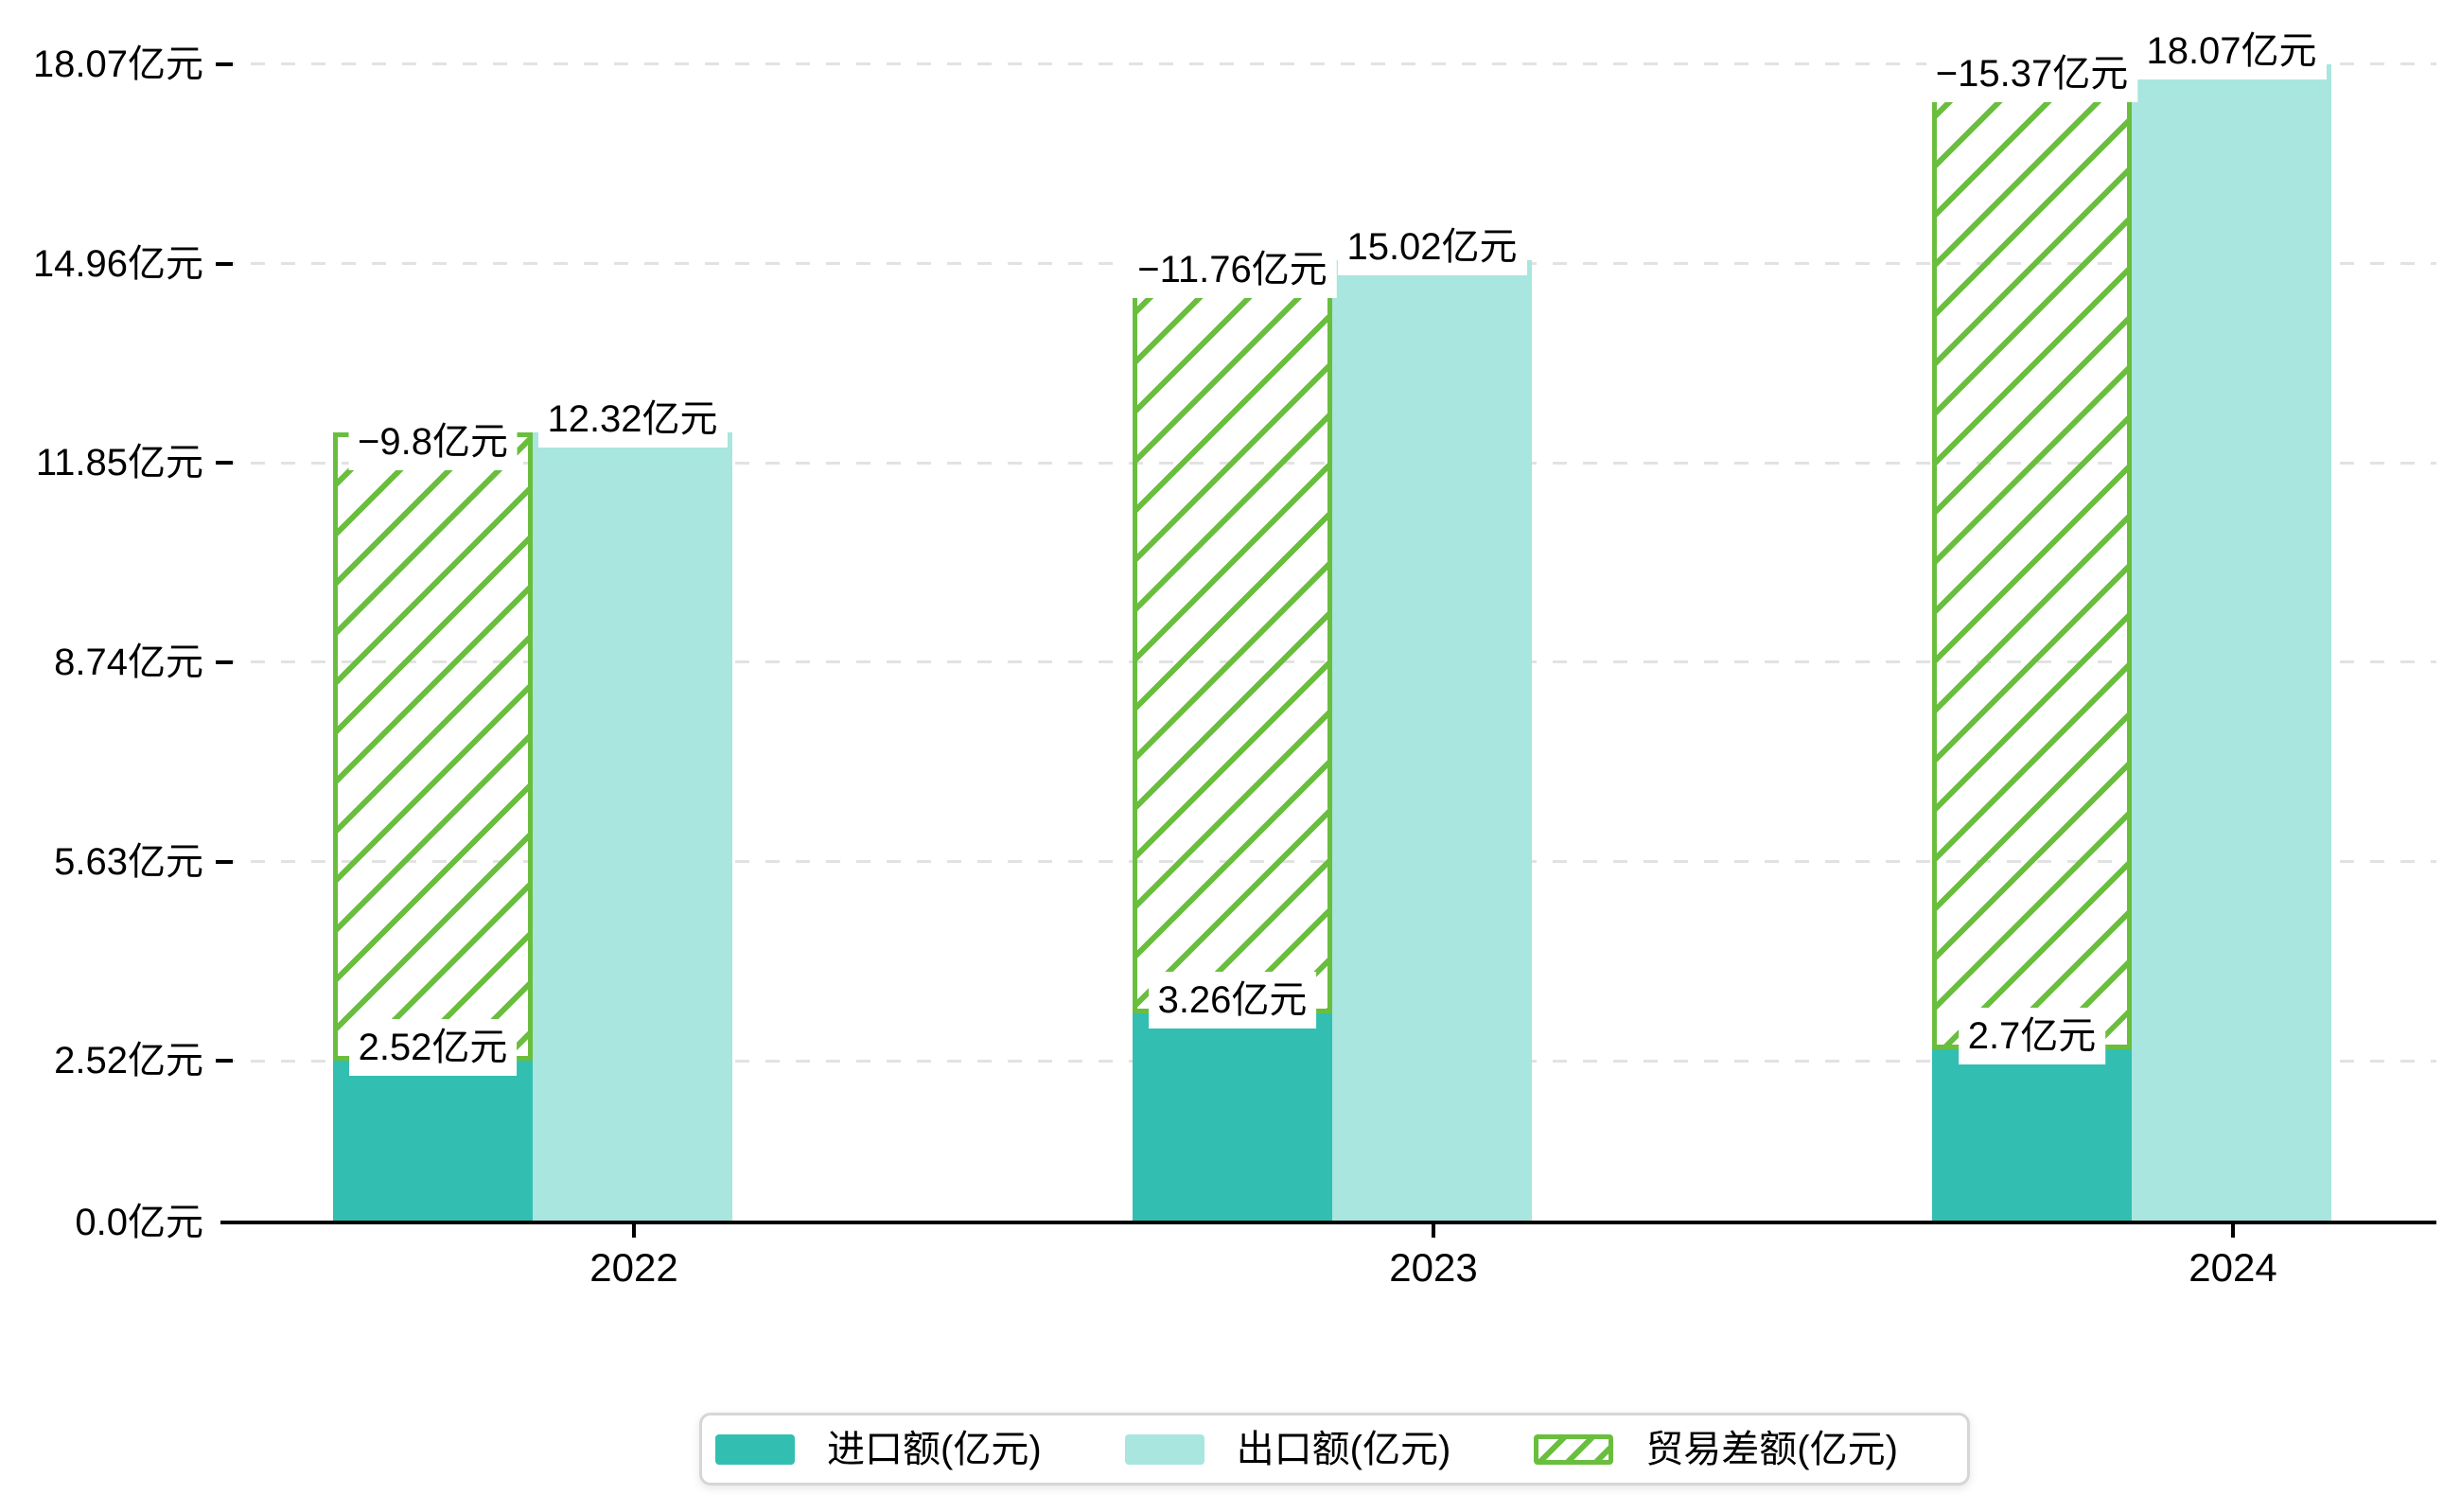  Describe the element at coordinates (1232, 637) in the screenshot. I see `bar-trade-balance-2023` at that location.